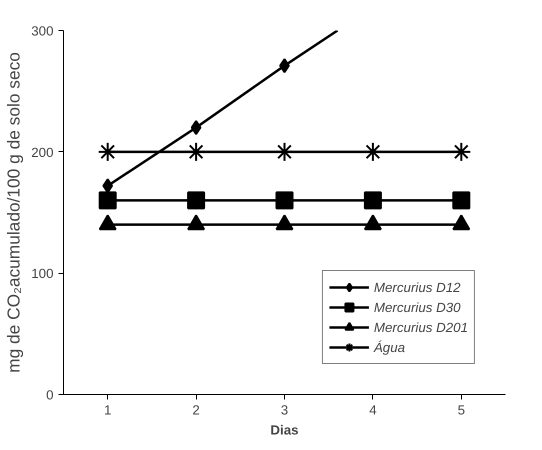 Image resolution: width=542 pixels, height=450 pixels. I want to click on x-tick-label: 5, so click(462, 410).